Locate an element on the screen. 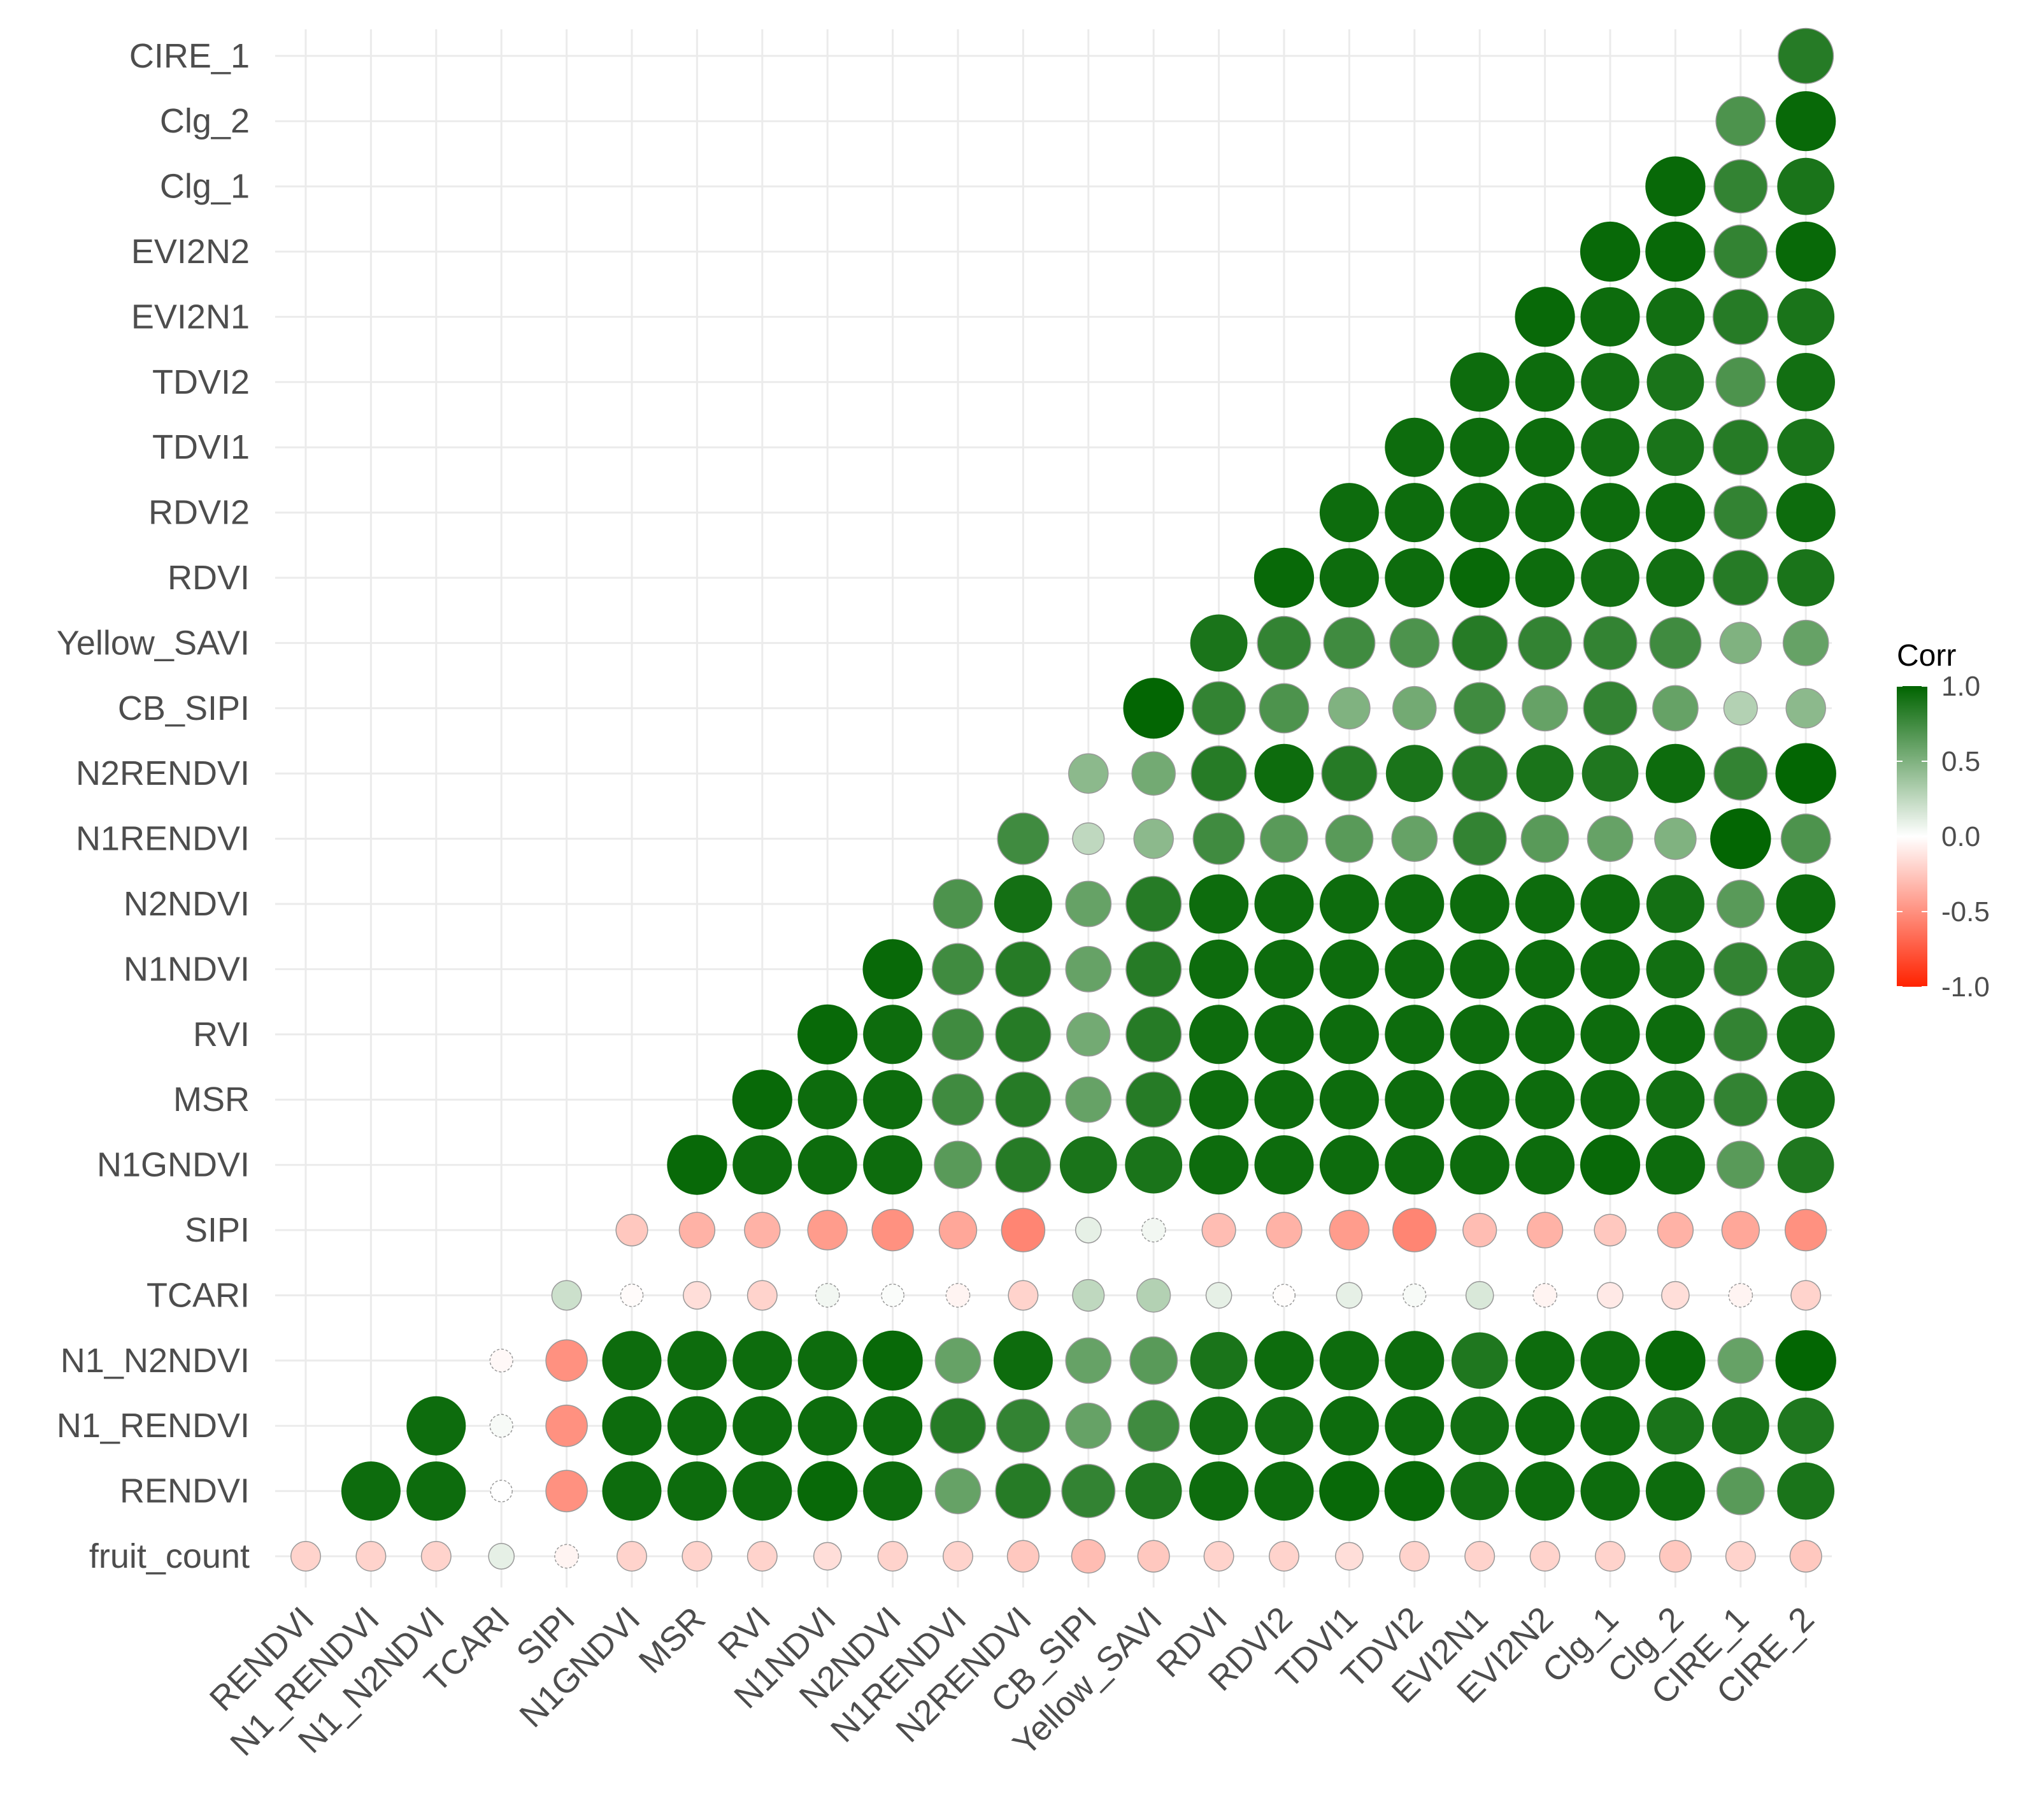 The image size is (2042, 1820). corr-circle-RENDVI-EVI2N1 is located at coordinates (1479, 1491).